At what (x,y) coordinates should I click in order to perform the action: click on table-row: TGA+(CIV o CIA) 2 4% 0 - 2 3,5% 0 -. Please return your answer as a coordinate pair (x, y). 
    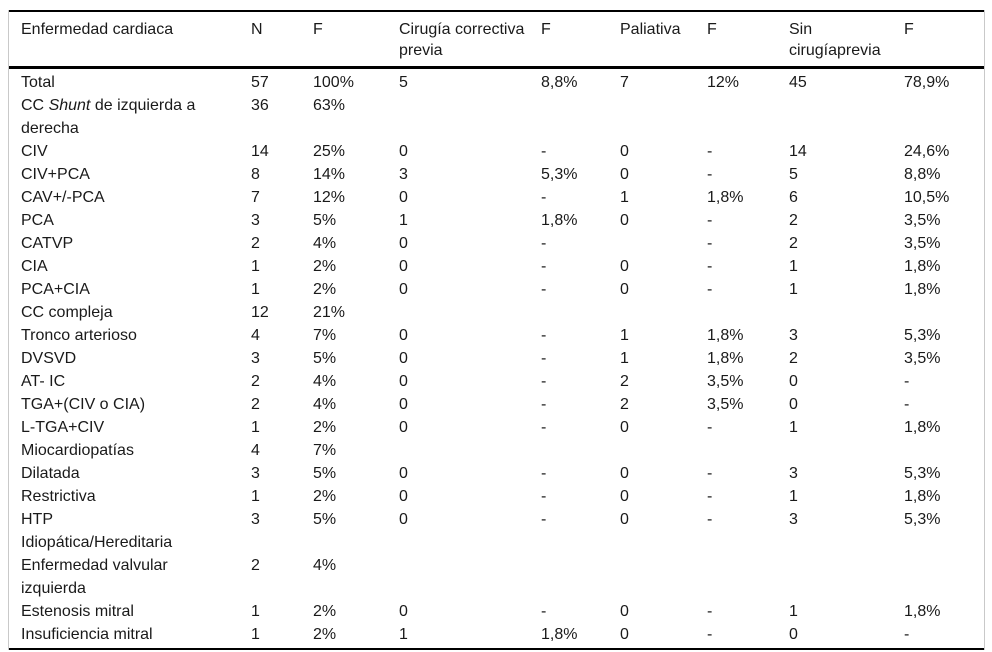
    Looking at the image, I should click on (496, 404).